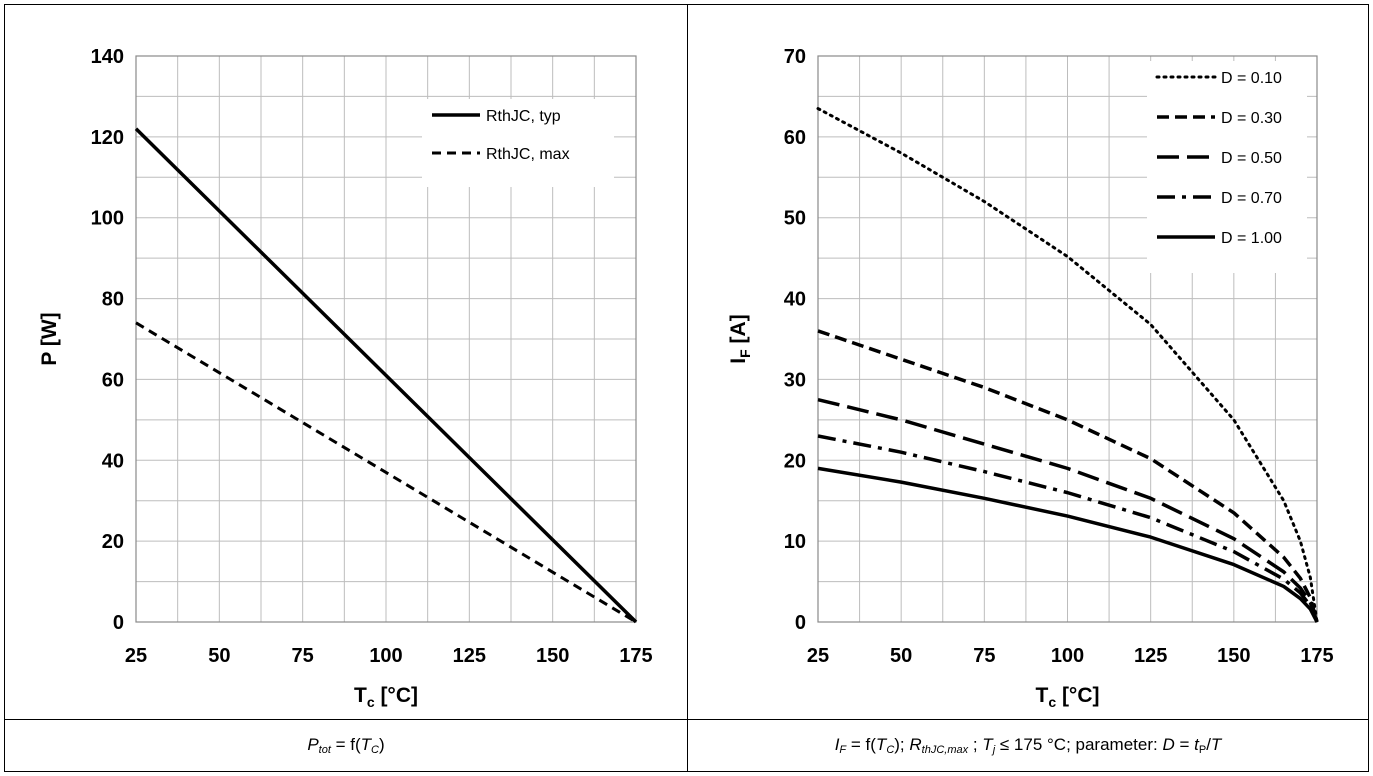 This screenshot has width=1373, height=776. What do you see at coordinates (987, 744) in the screenshot?
I see `caption-tj: T` at bounding box center [987, 744].